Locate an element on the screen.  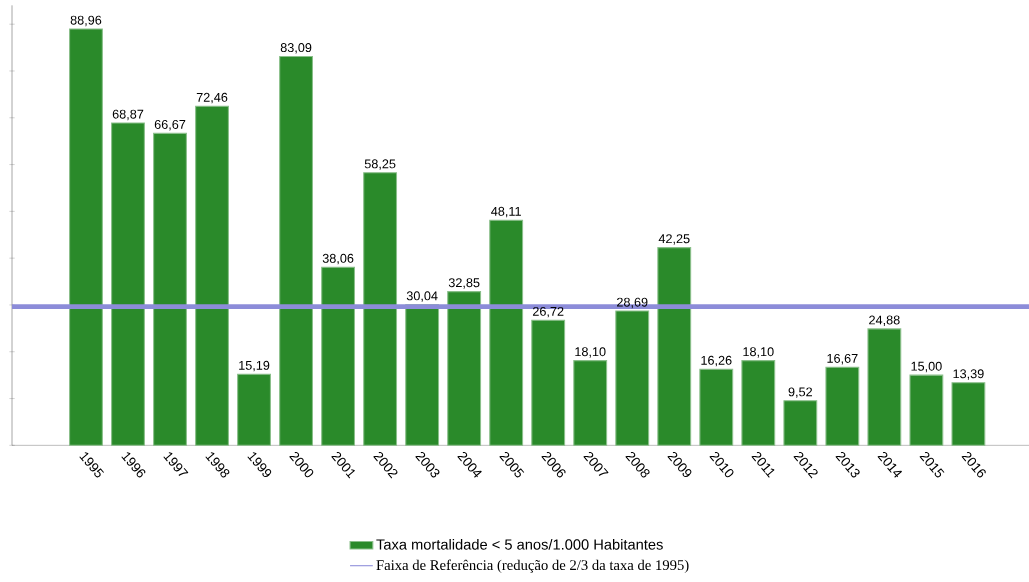
data-label: 58,25 is located at coordinates (380, 164).